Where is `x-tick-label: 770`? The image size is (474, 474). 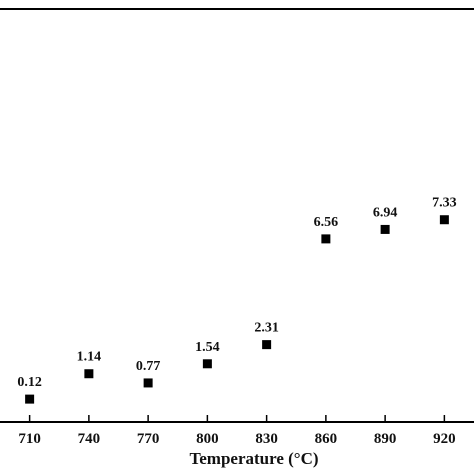 x-tick-label: 770 is located at coordinates (148, 439).